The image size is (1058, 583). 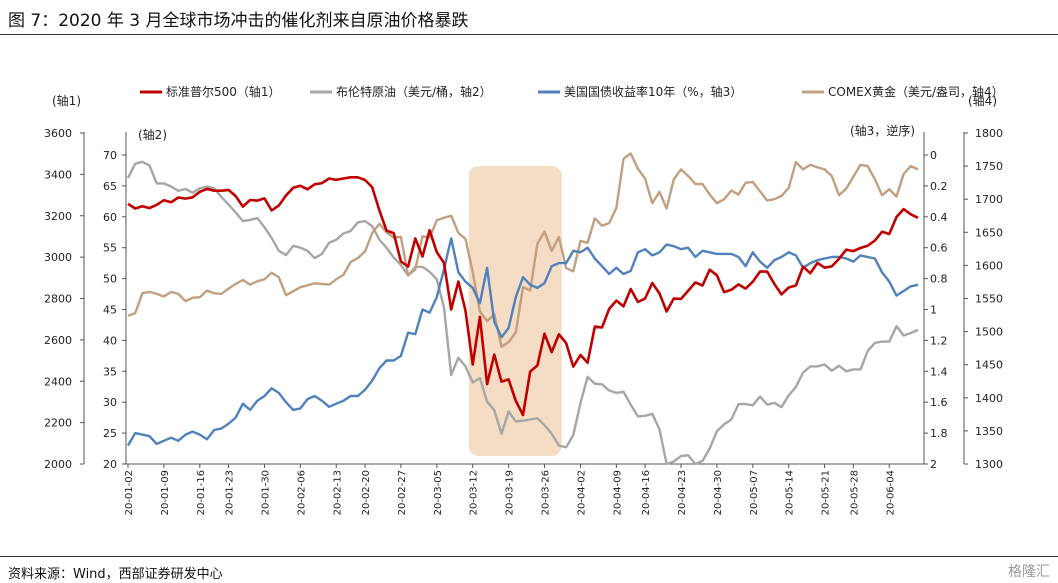 What do you see at coordinates (790, 492) in the screenshot?
I see `x-axis-tick-label: 20-05-14` at bounding box center [790, 492].